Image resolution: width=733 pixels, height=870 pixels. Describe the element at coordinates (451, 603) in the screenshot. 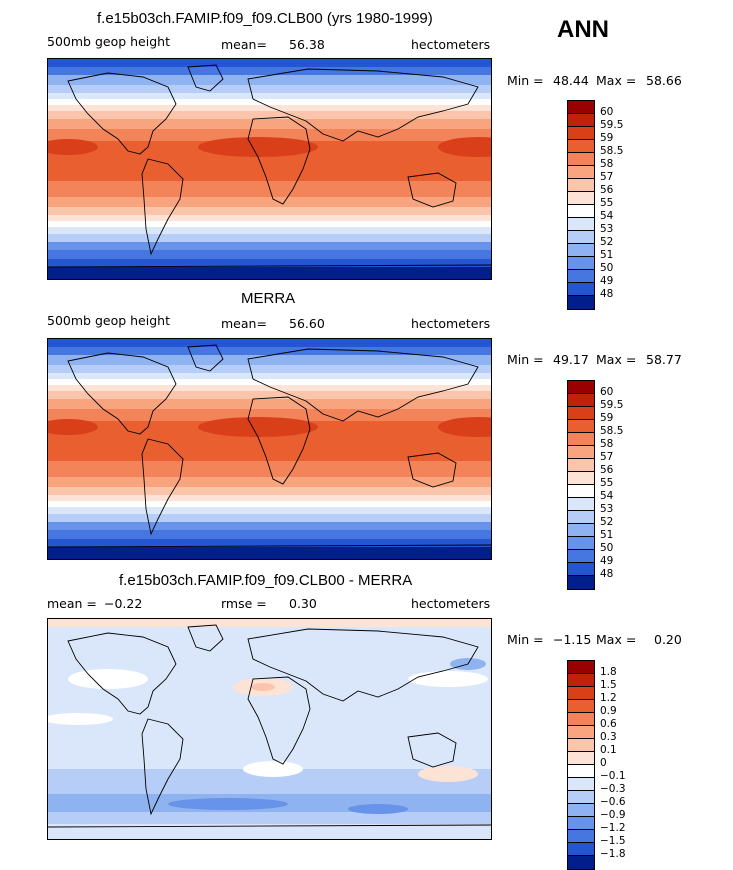

I see `panel3-units: hectometers` at that location.